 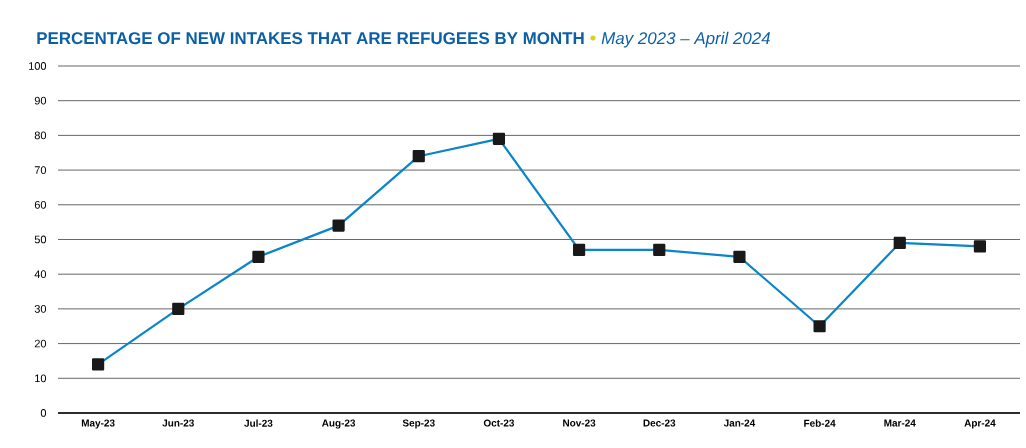 I want to click on x-tick-label: Nov-23, so click(x=579, y=423).